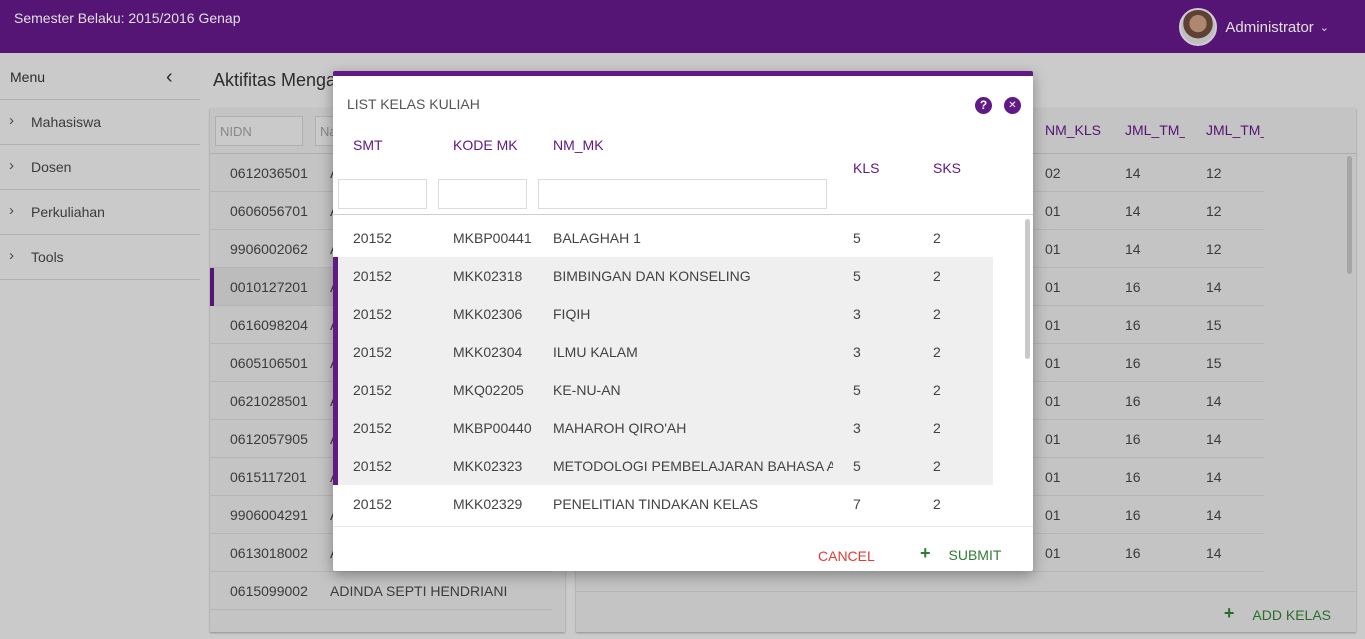  Describe the element at coordinates (100, 257) in the screenshot. I see `sidebar-item-tools: › Tools` at that location.